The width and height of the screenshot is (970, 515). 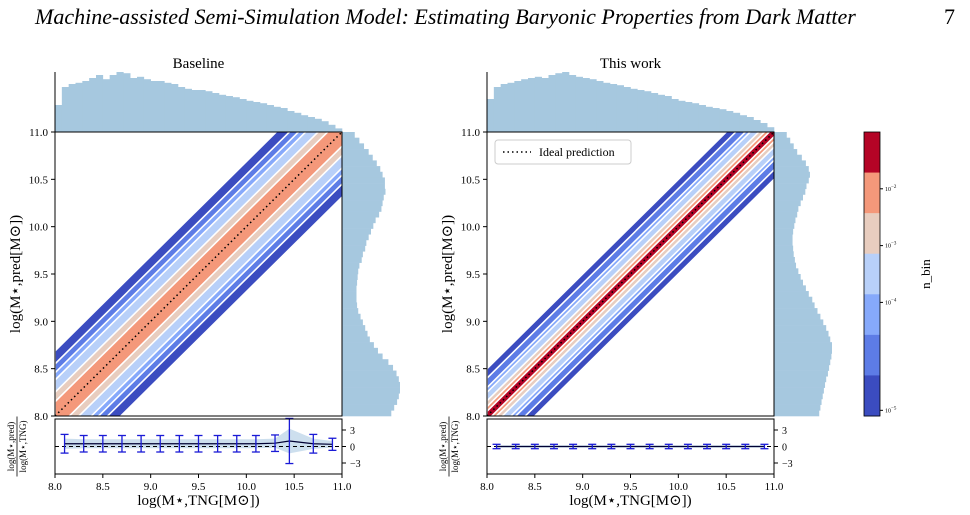 What do you see at coordinates (631, 64) in the screenshot?
I see `chart-title: This work` at bounding box center [631, 64].